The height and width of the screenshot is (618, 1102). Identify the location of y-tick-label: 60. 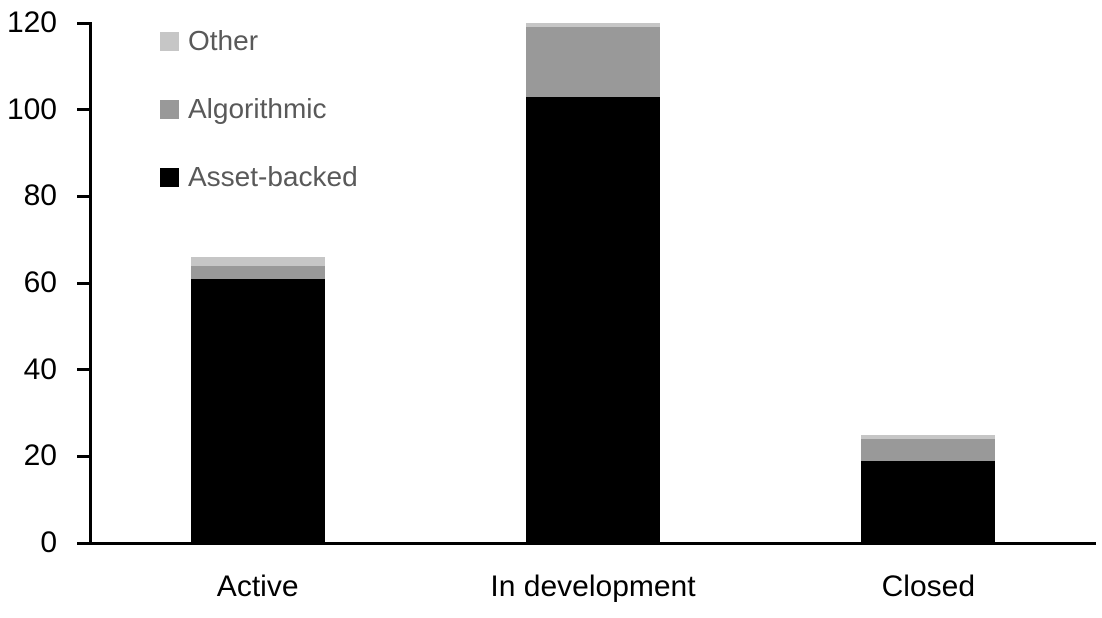
(40, 282).